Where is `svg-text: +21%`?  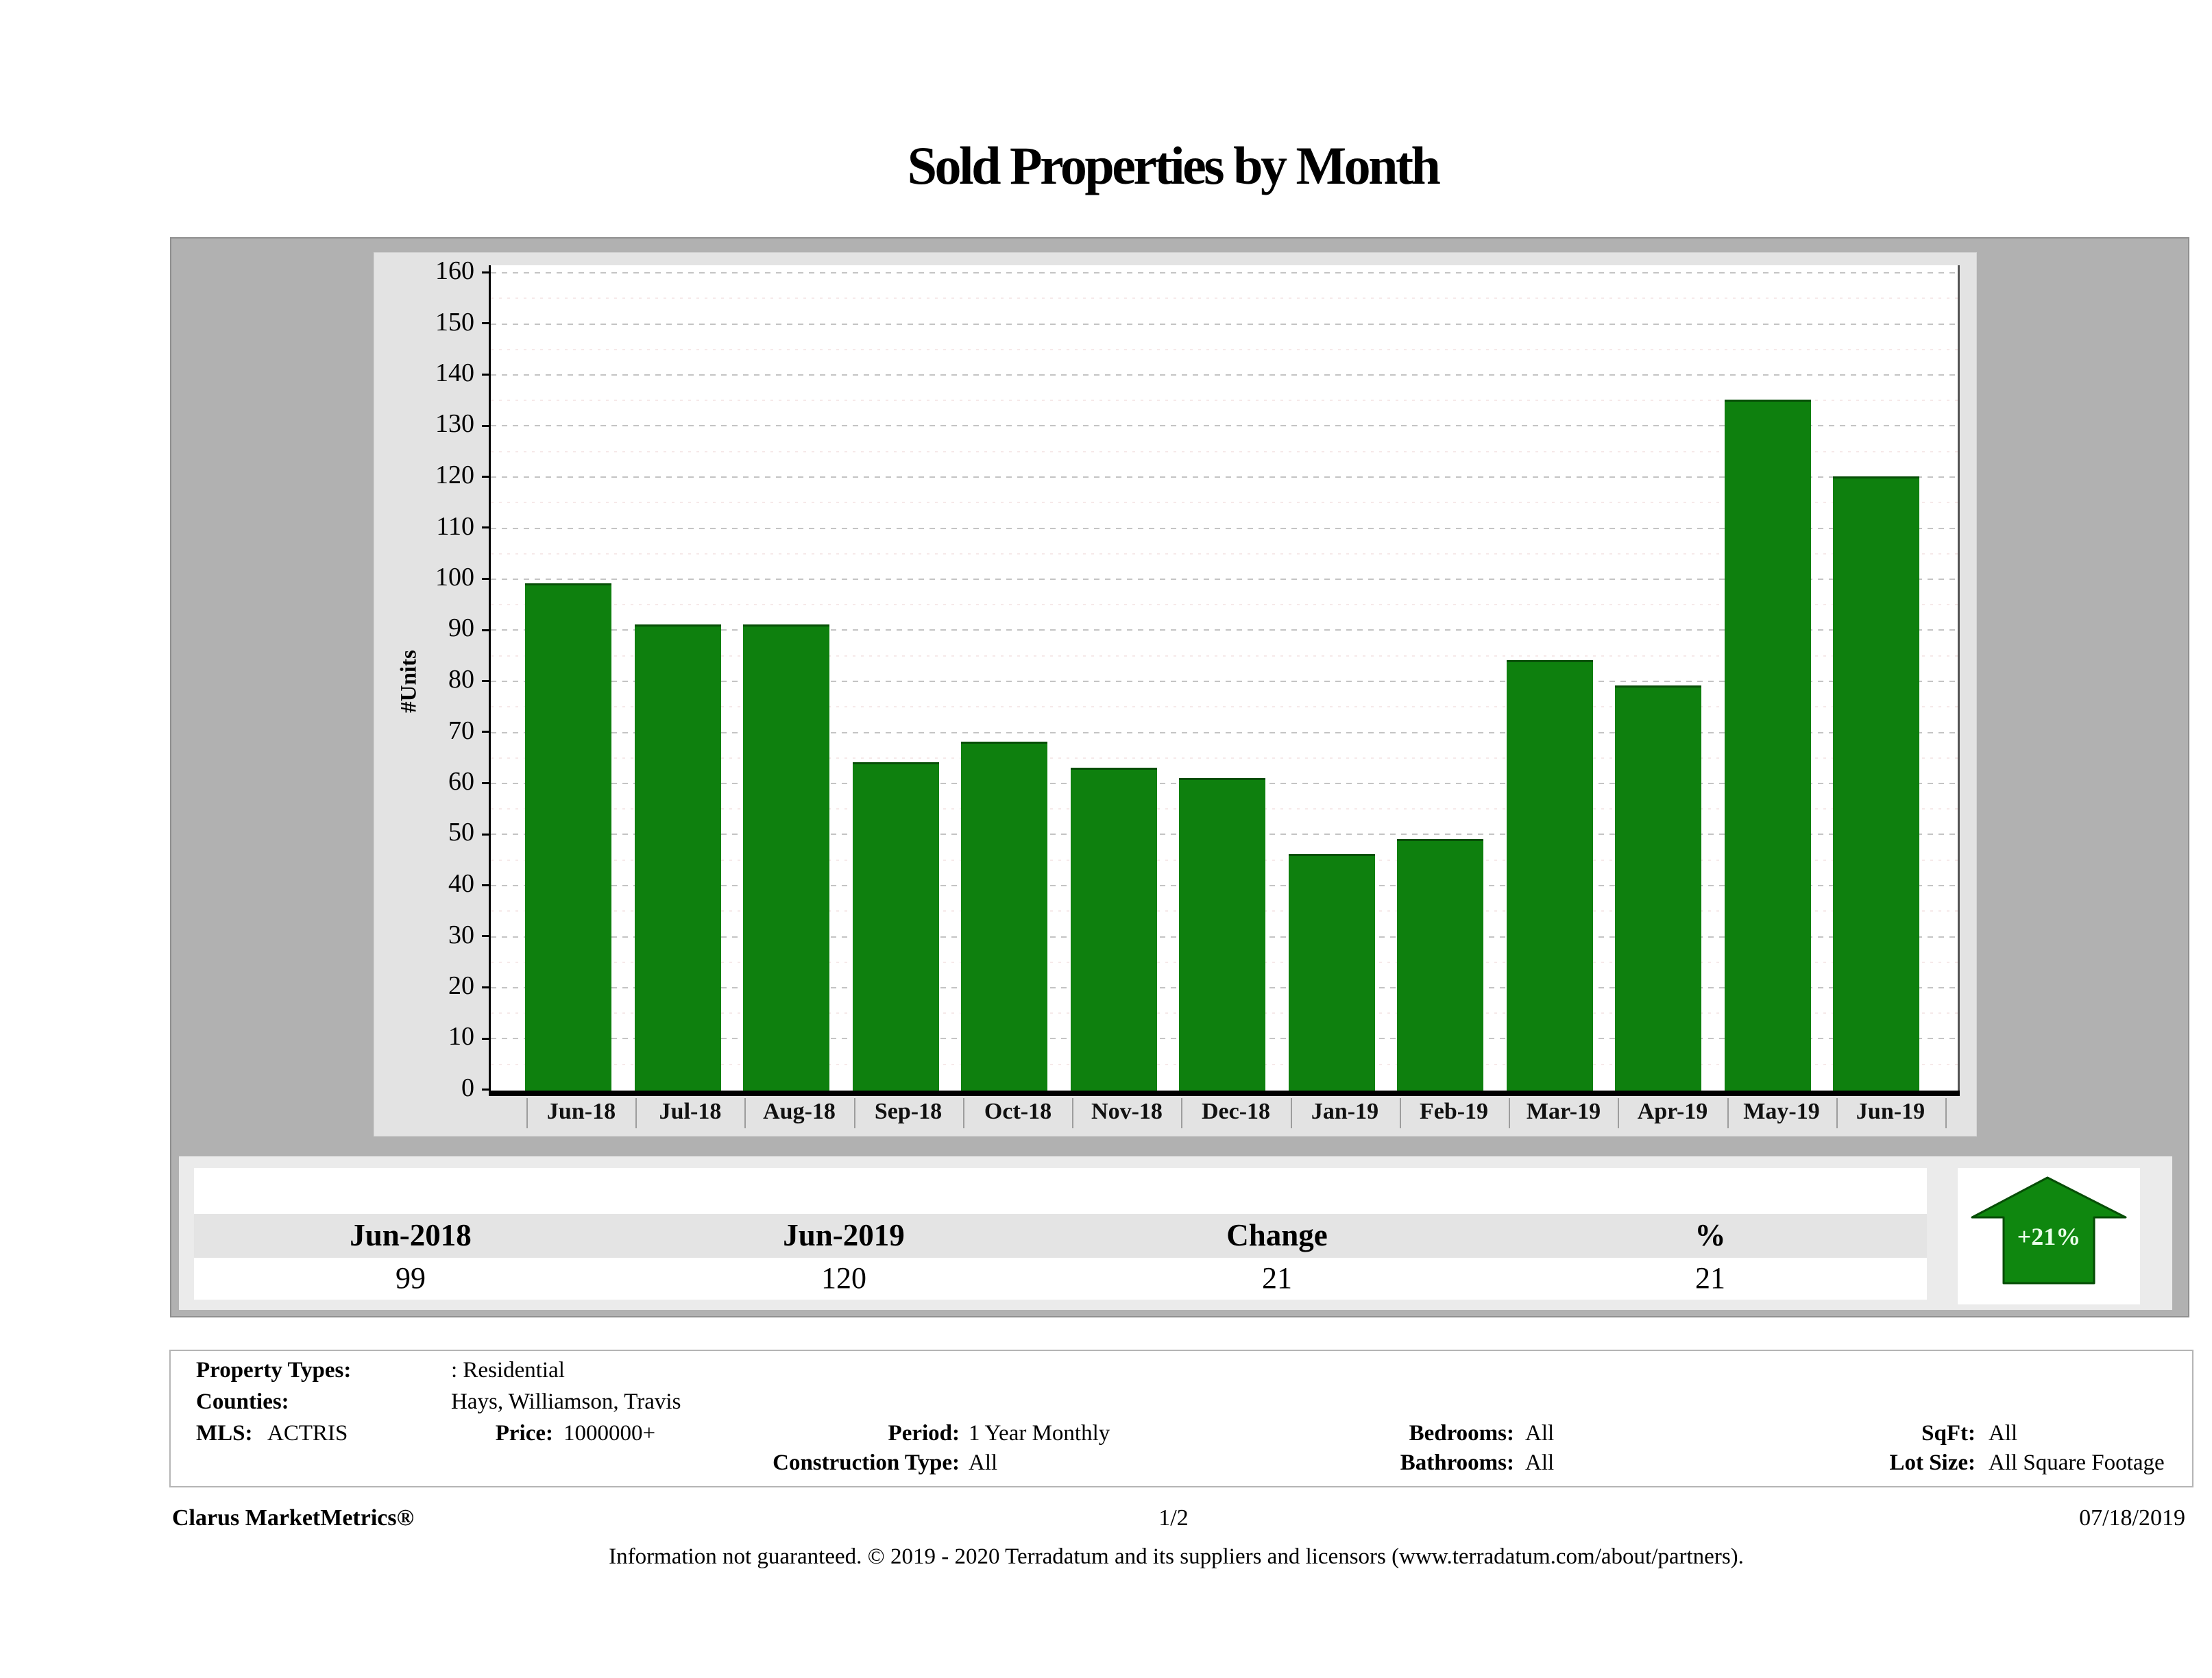 svg-text: +21% is located at coordinates (2049, 1236).